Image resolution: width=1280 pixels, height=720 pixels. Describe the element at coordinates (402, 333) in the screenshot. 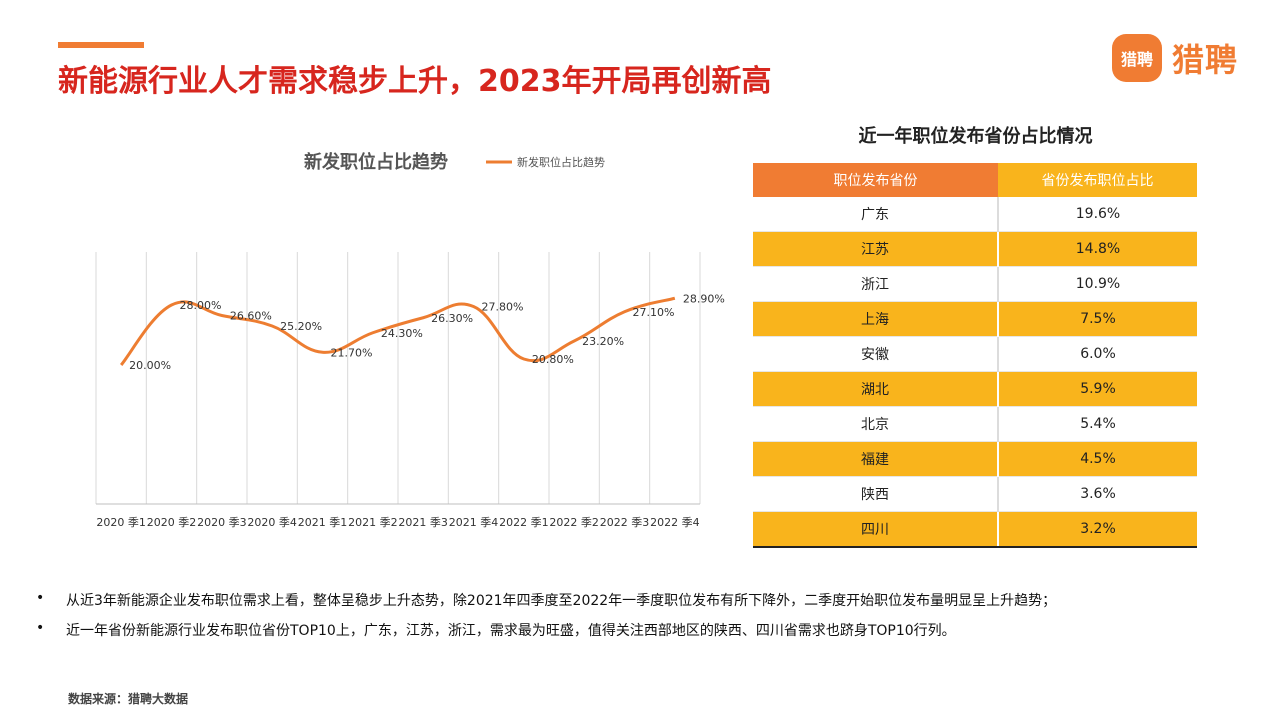

I see `data-label: 24.30%` at that location.